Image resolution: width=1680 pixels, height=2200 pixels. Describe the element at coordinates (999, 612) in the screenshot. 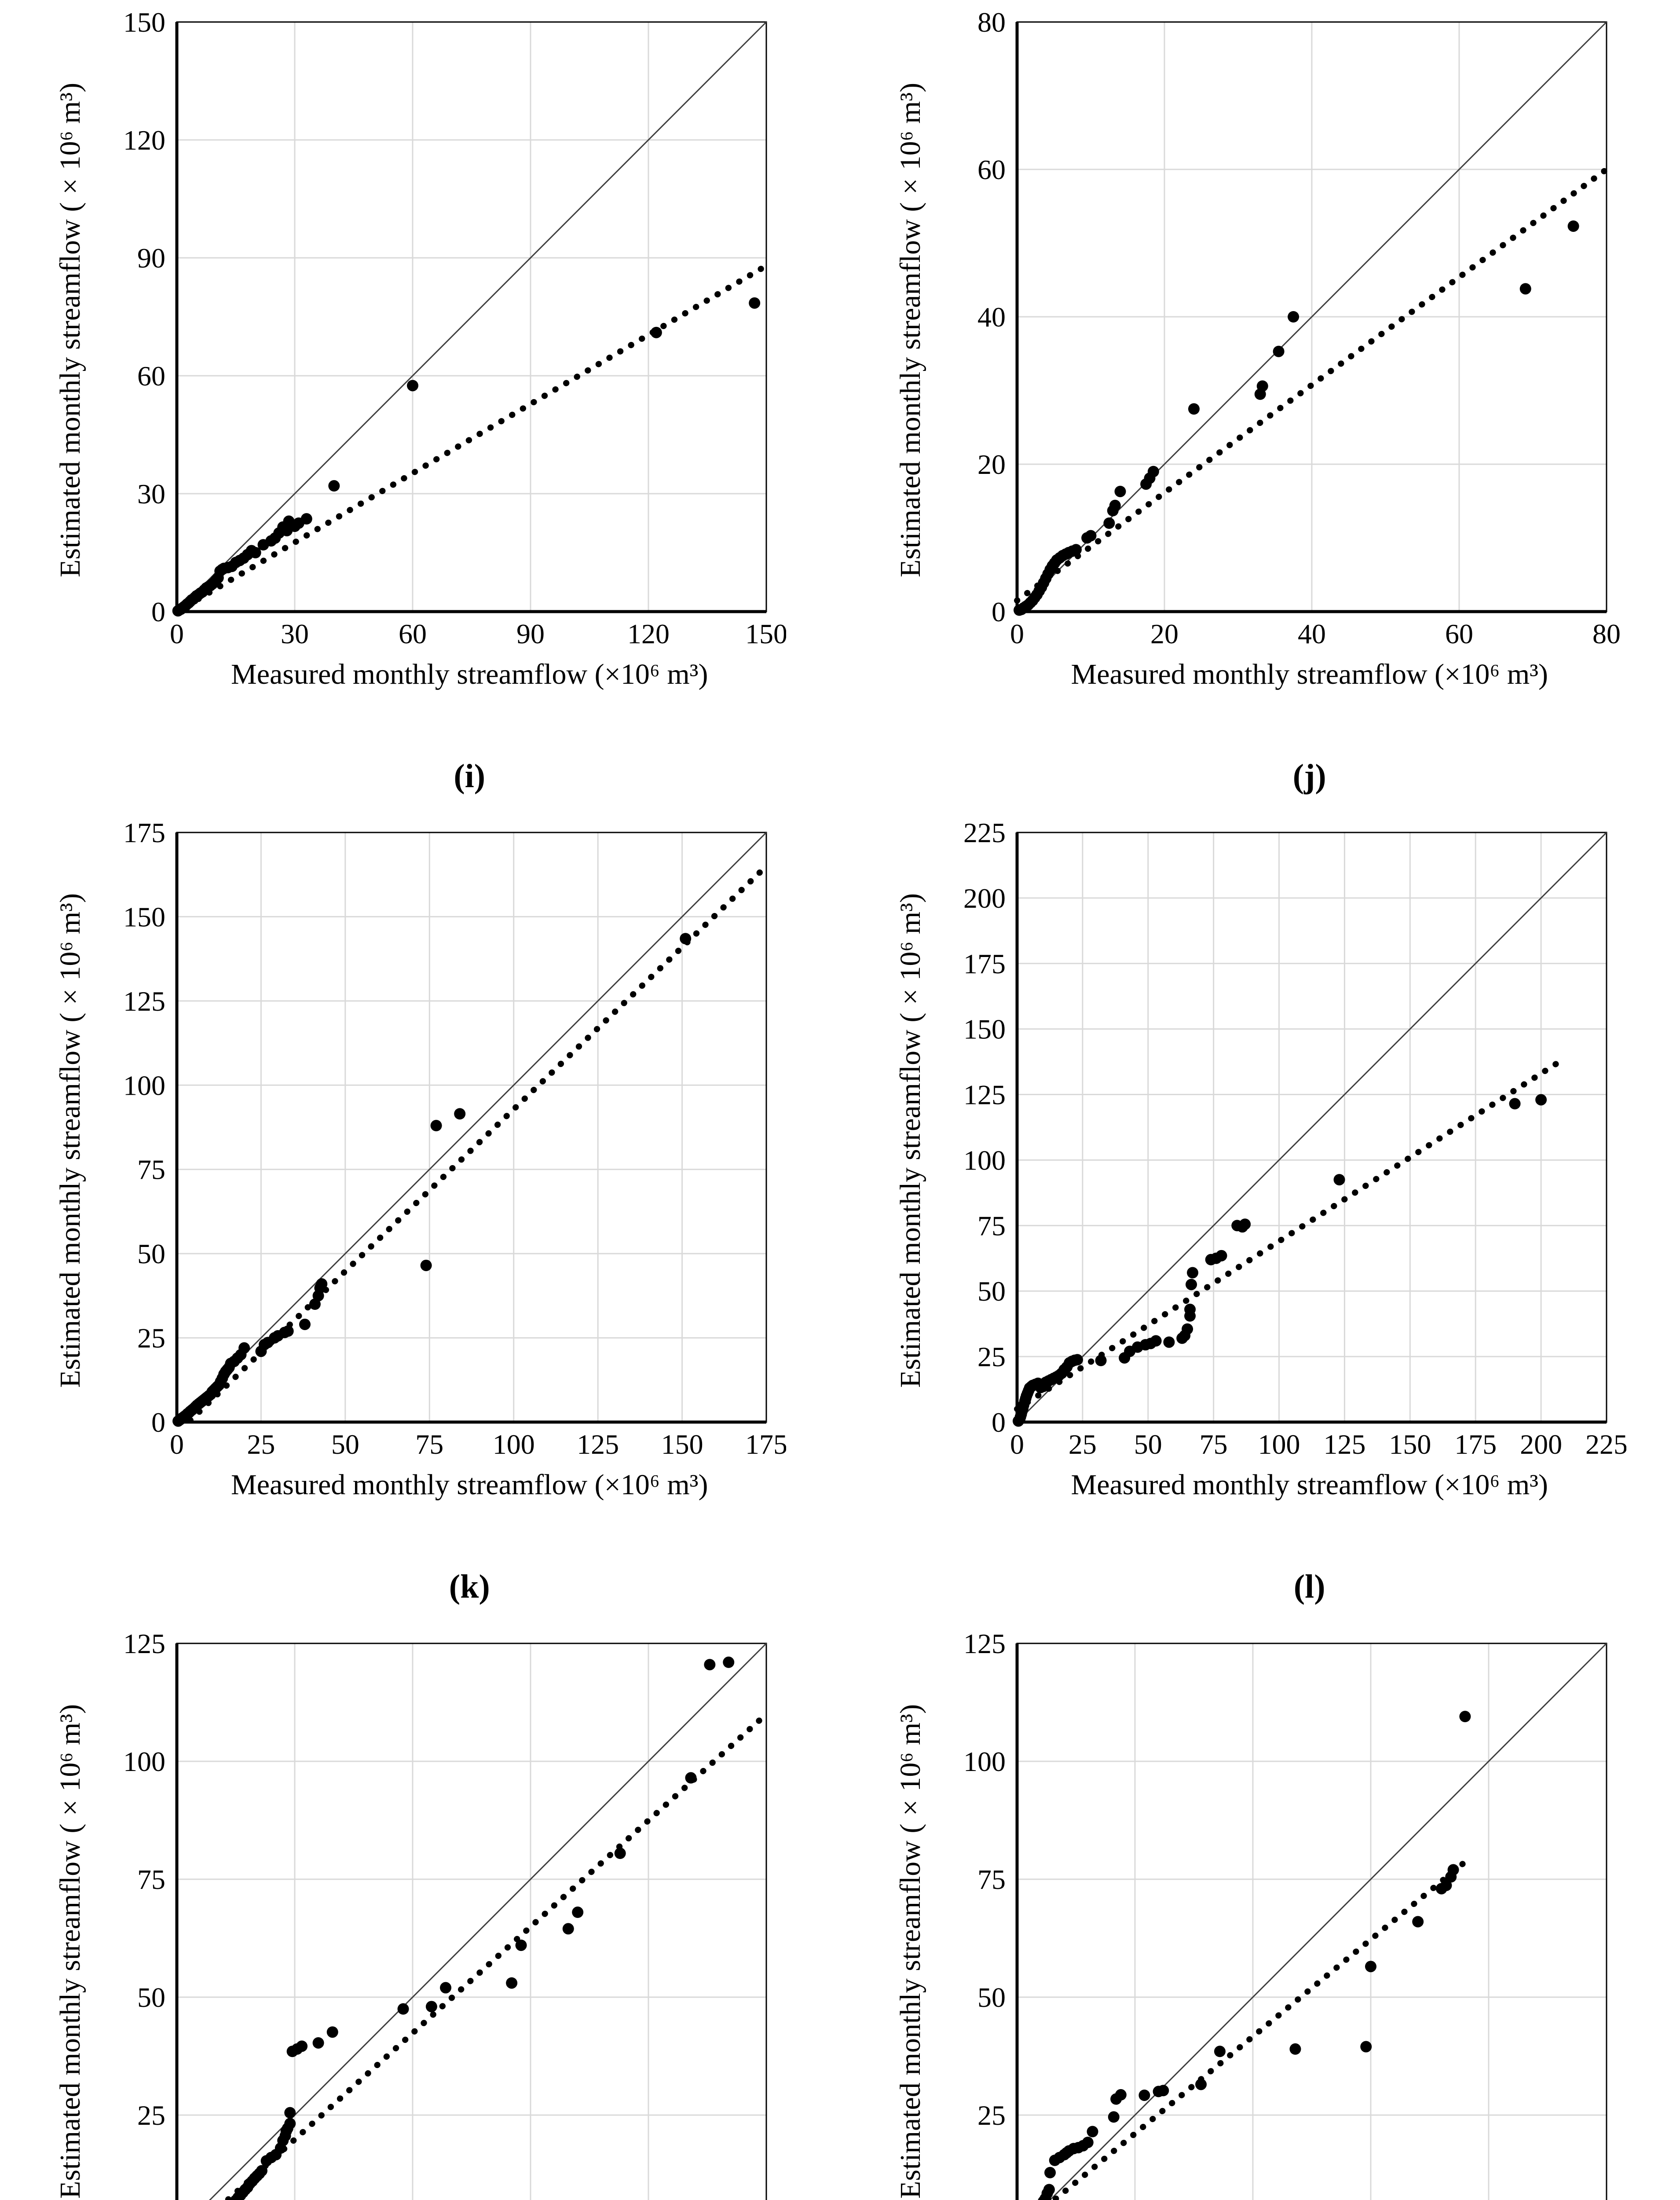

I see `y-tick-label: 0` at that location.